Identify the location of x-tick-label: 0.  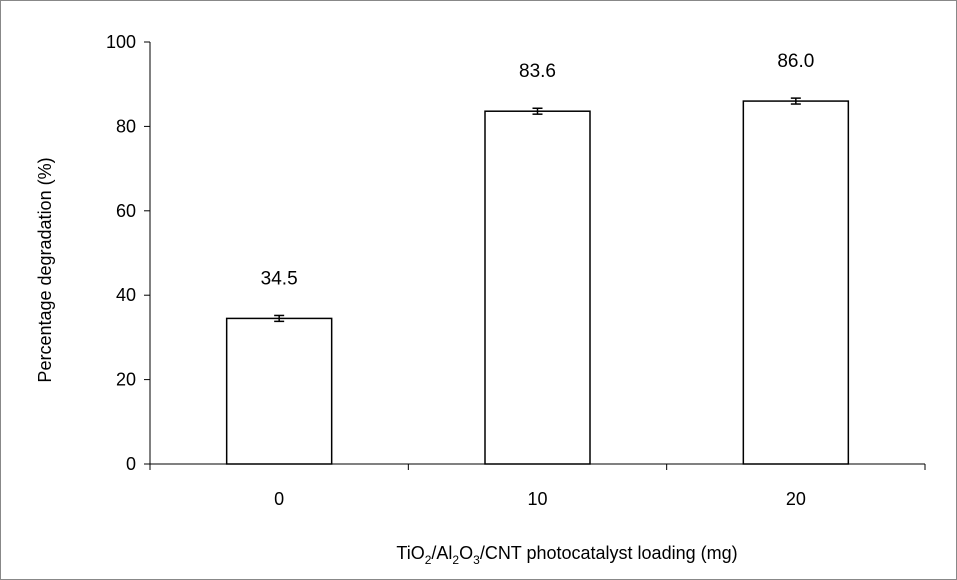
(279, 499).